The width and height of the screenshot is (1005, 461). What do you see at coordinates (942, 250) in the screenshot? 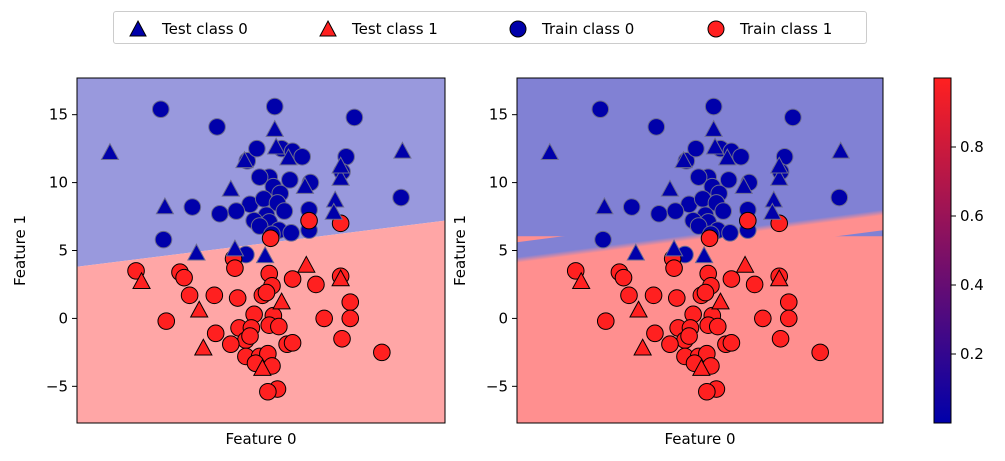
I see `colorbar-scale` at bounding box center [942, 250].